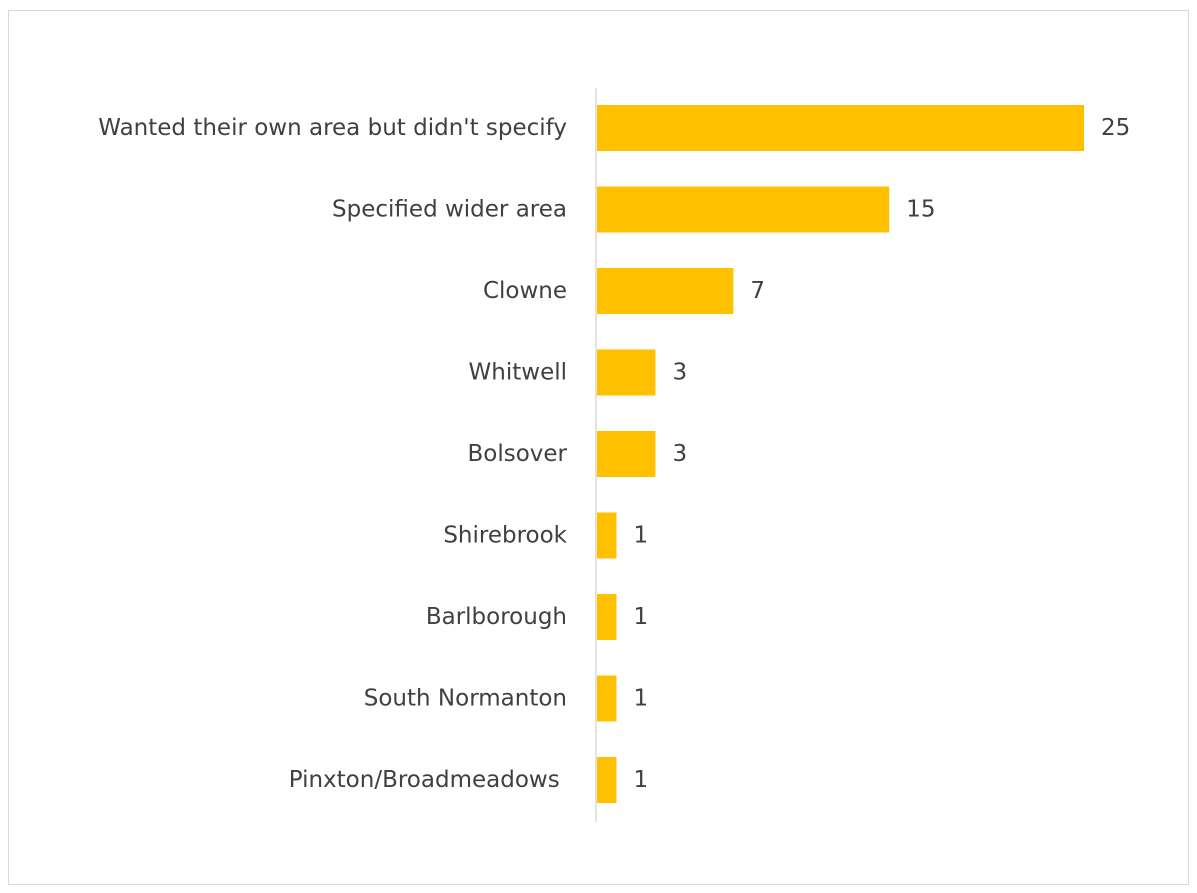 The image size is (1197, 893). What do you see at coordinates (505, 536) in the screenshot?
I see `category-label-shirebrook: Shirebrook` at bounding box center [505, 536].